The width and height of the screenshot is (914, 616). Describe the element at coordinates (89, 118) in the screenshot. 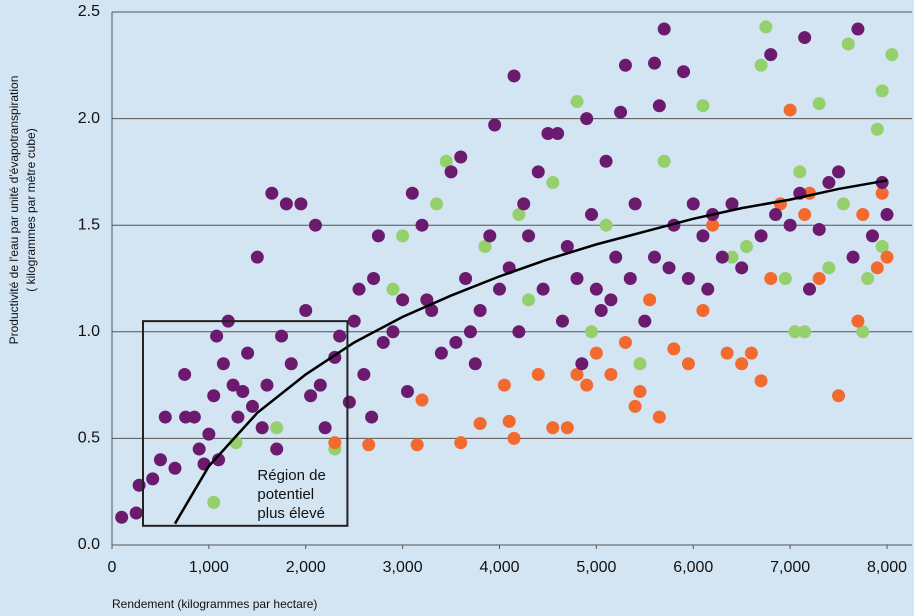

I see `y-tick-label: 2.0` at that location.